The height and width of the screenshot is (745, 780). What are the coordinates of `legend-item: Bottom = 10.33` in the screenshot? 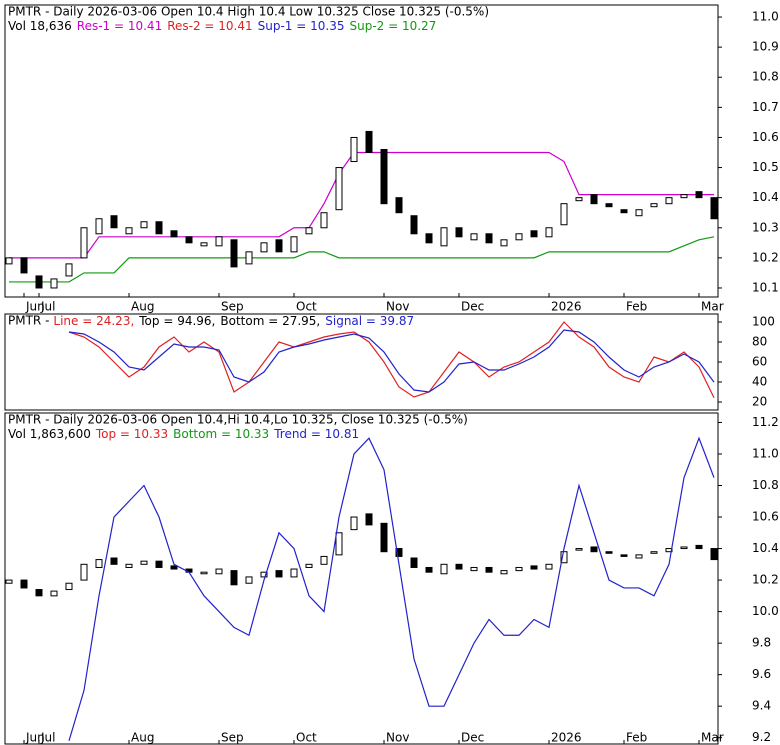 It's located at (221, 434).